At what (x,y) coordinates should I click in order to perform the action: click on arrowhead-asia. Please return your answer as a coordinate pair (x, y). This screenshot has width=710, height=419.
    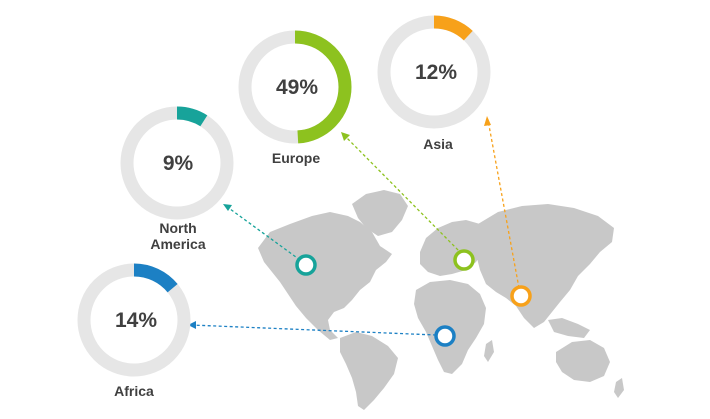
    Looking at the image, I should click on (487, 121).